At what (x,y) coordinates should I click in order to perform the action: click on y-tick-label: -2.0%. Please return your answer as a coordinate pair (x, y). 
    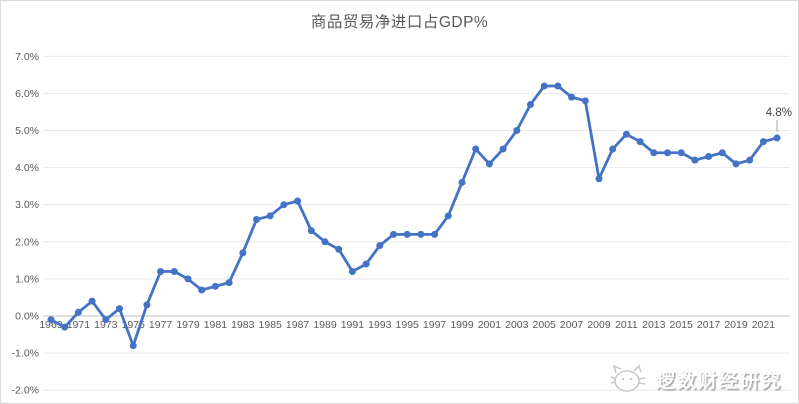
    Looking at the image, I should click on (25, 391).